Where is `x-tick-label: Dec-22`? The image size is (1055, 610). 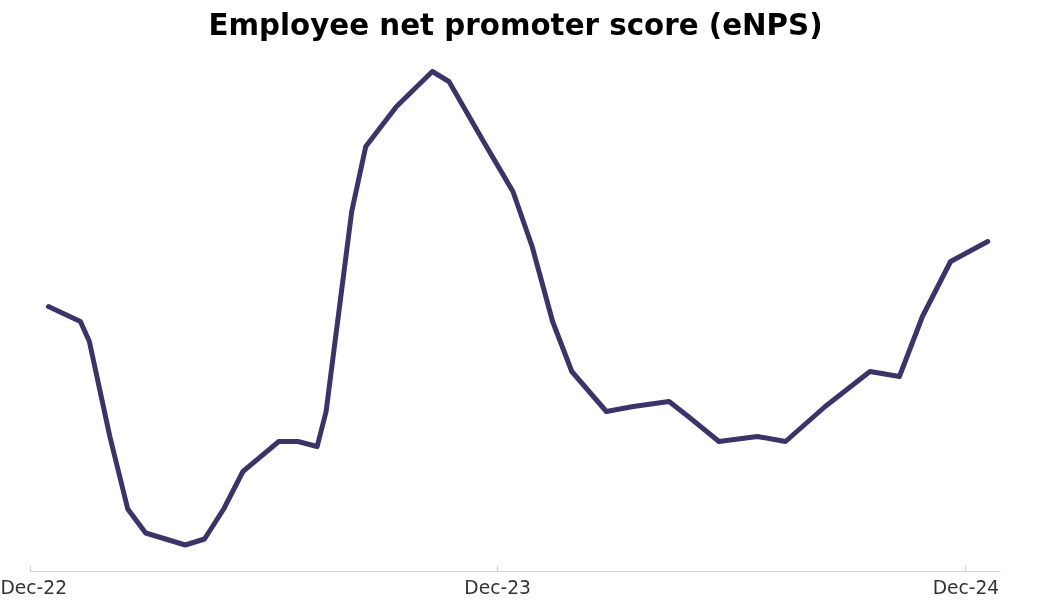
x-tick-label: Dec-22 is located at coordinates (34, 587).